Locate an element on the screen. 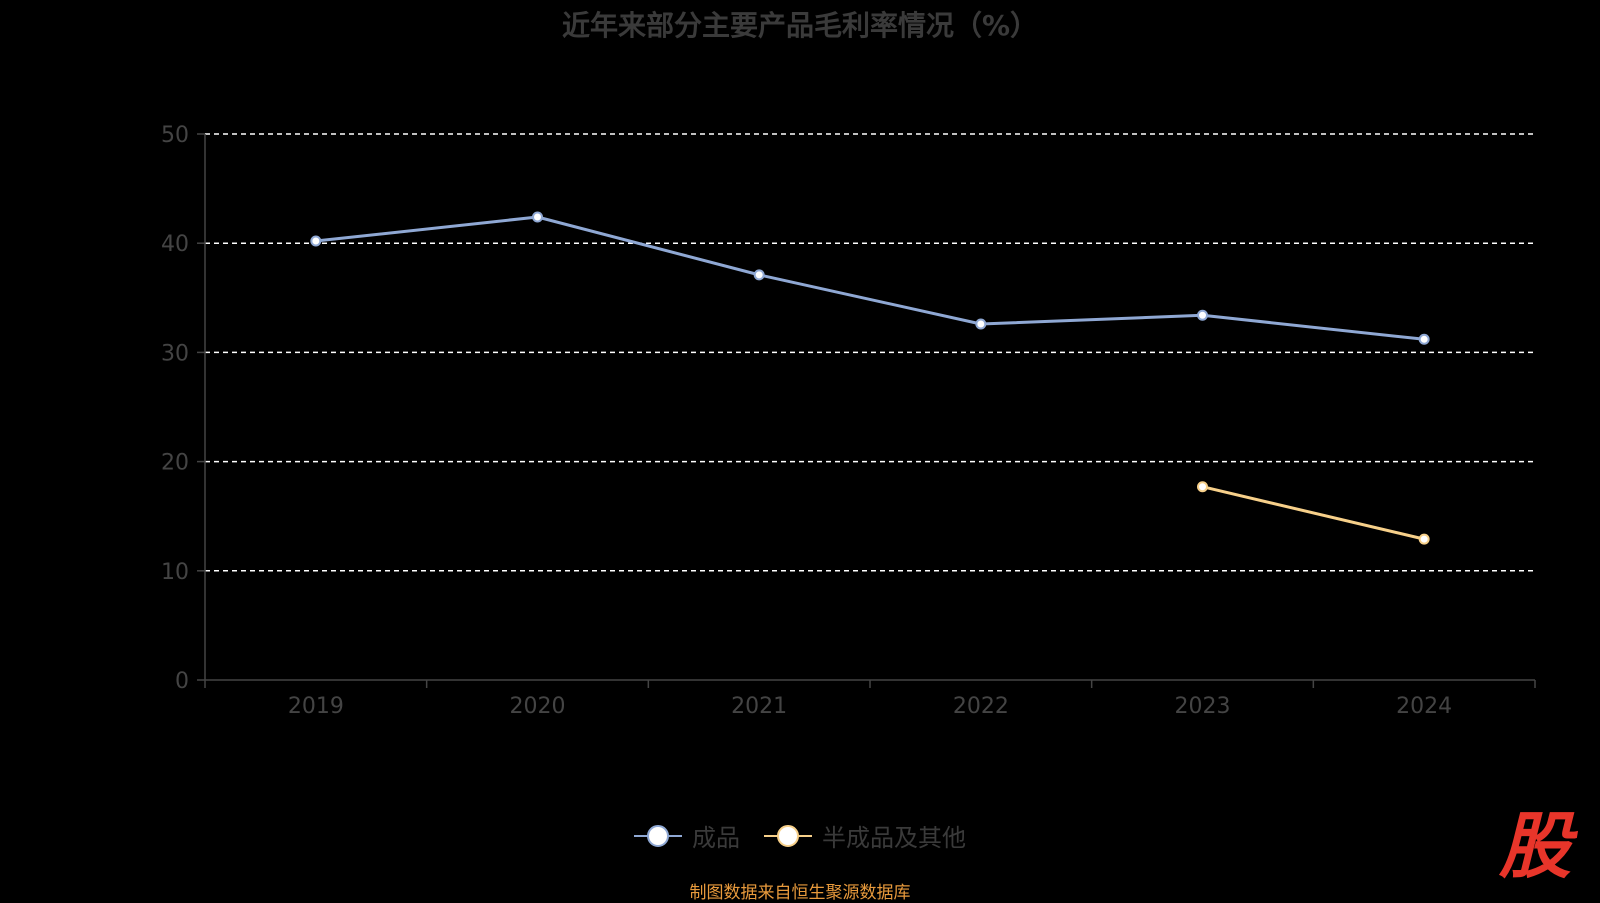 The height and width of the screenshot is (903, 1600). x-tick-label: 2024 is located at coordinates (1424, 706).